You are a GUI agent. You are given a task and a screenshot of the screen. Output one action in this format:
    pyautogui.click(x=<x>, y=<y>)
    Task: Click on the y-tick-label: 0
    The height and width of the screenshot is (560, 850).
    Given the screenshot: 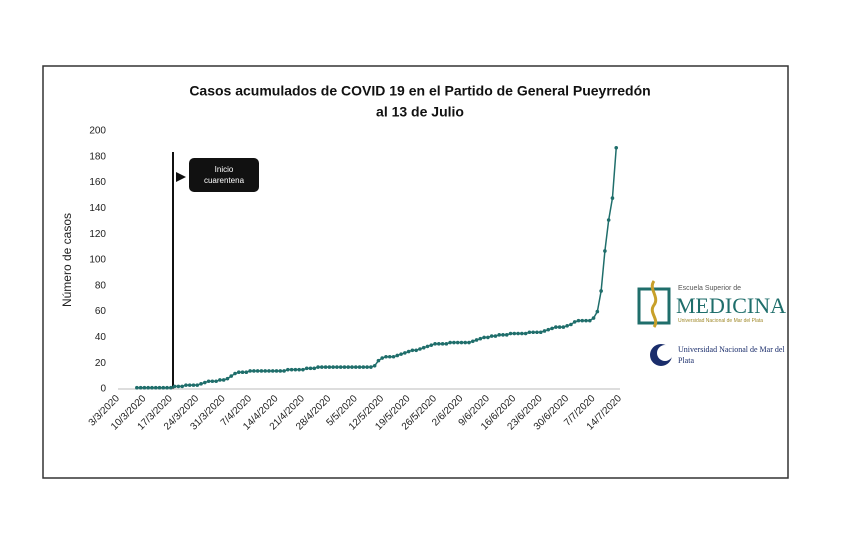 What is the action you would take?
    pyautogui.click(x=103, y=389)
    